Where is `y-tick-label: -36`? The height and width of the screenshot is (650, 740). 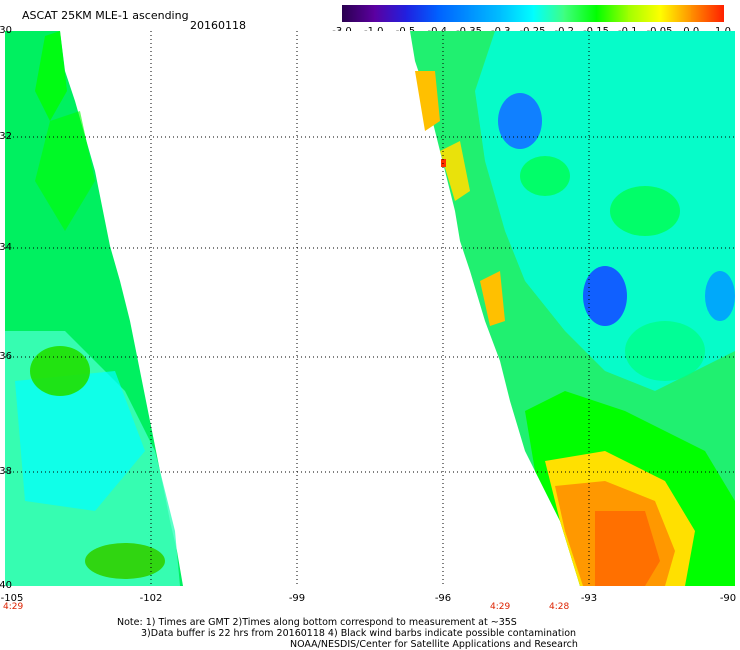
y-tick-label: -36 is located at coordinates (6, 356).